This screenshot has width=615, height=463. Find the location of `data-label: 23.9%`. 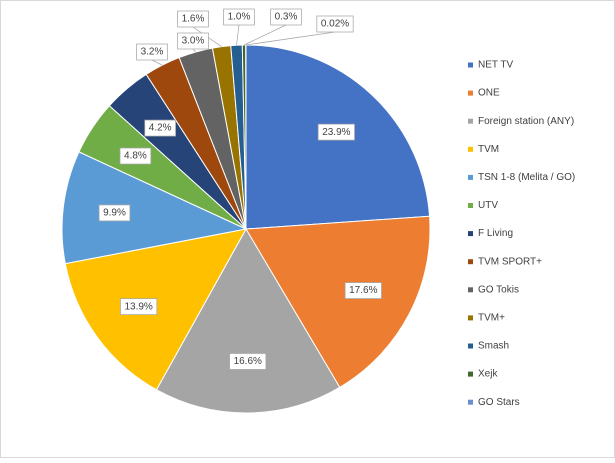

data-label: 23.9% is located at coordinates (336, 132).